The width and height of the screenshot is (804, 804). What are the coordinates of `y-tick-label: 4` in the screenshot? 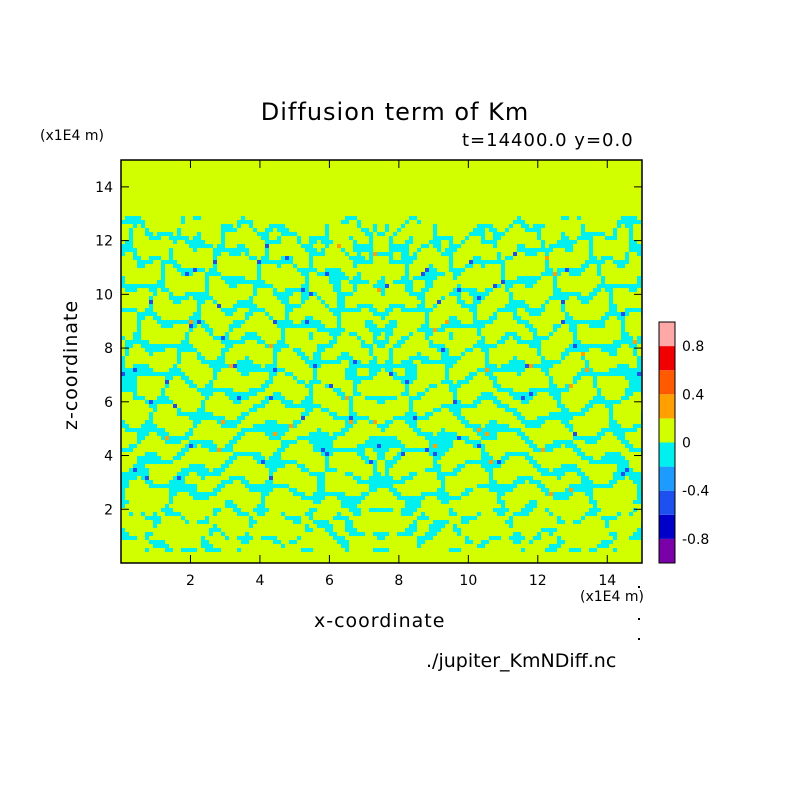 It's located at (108, 457).